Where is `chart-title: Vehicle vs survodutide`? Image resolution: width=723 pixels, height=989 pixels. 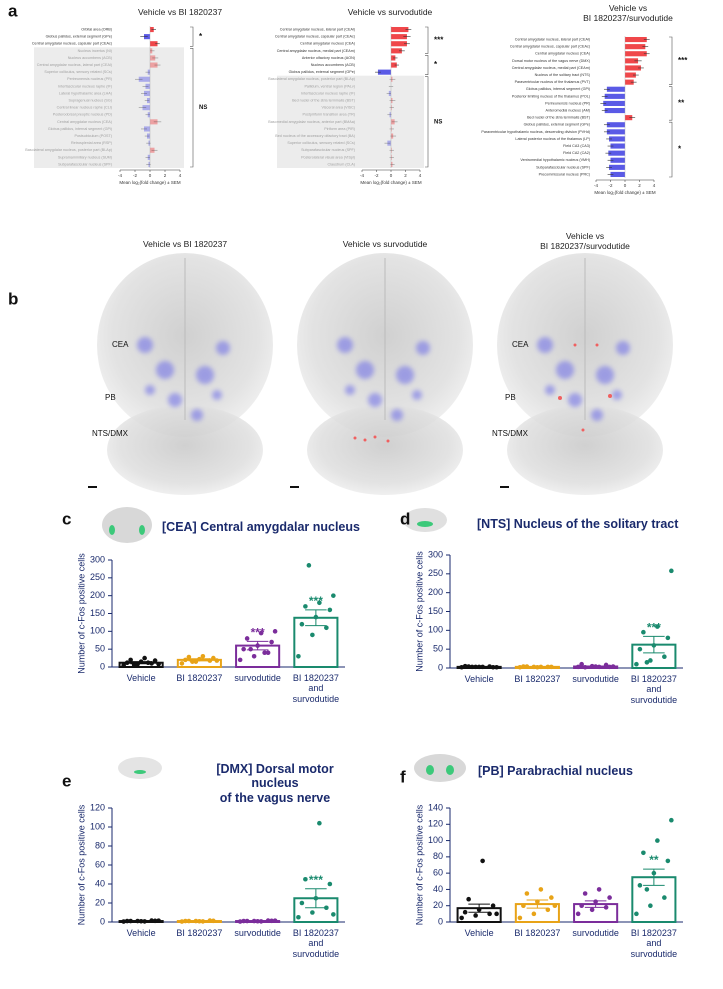
chart-title: Vehicle vs survodutide is located at coordinates (390, 12).